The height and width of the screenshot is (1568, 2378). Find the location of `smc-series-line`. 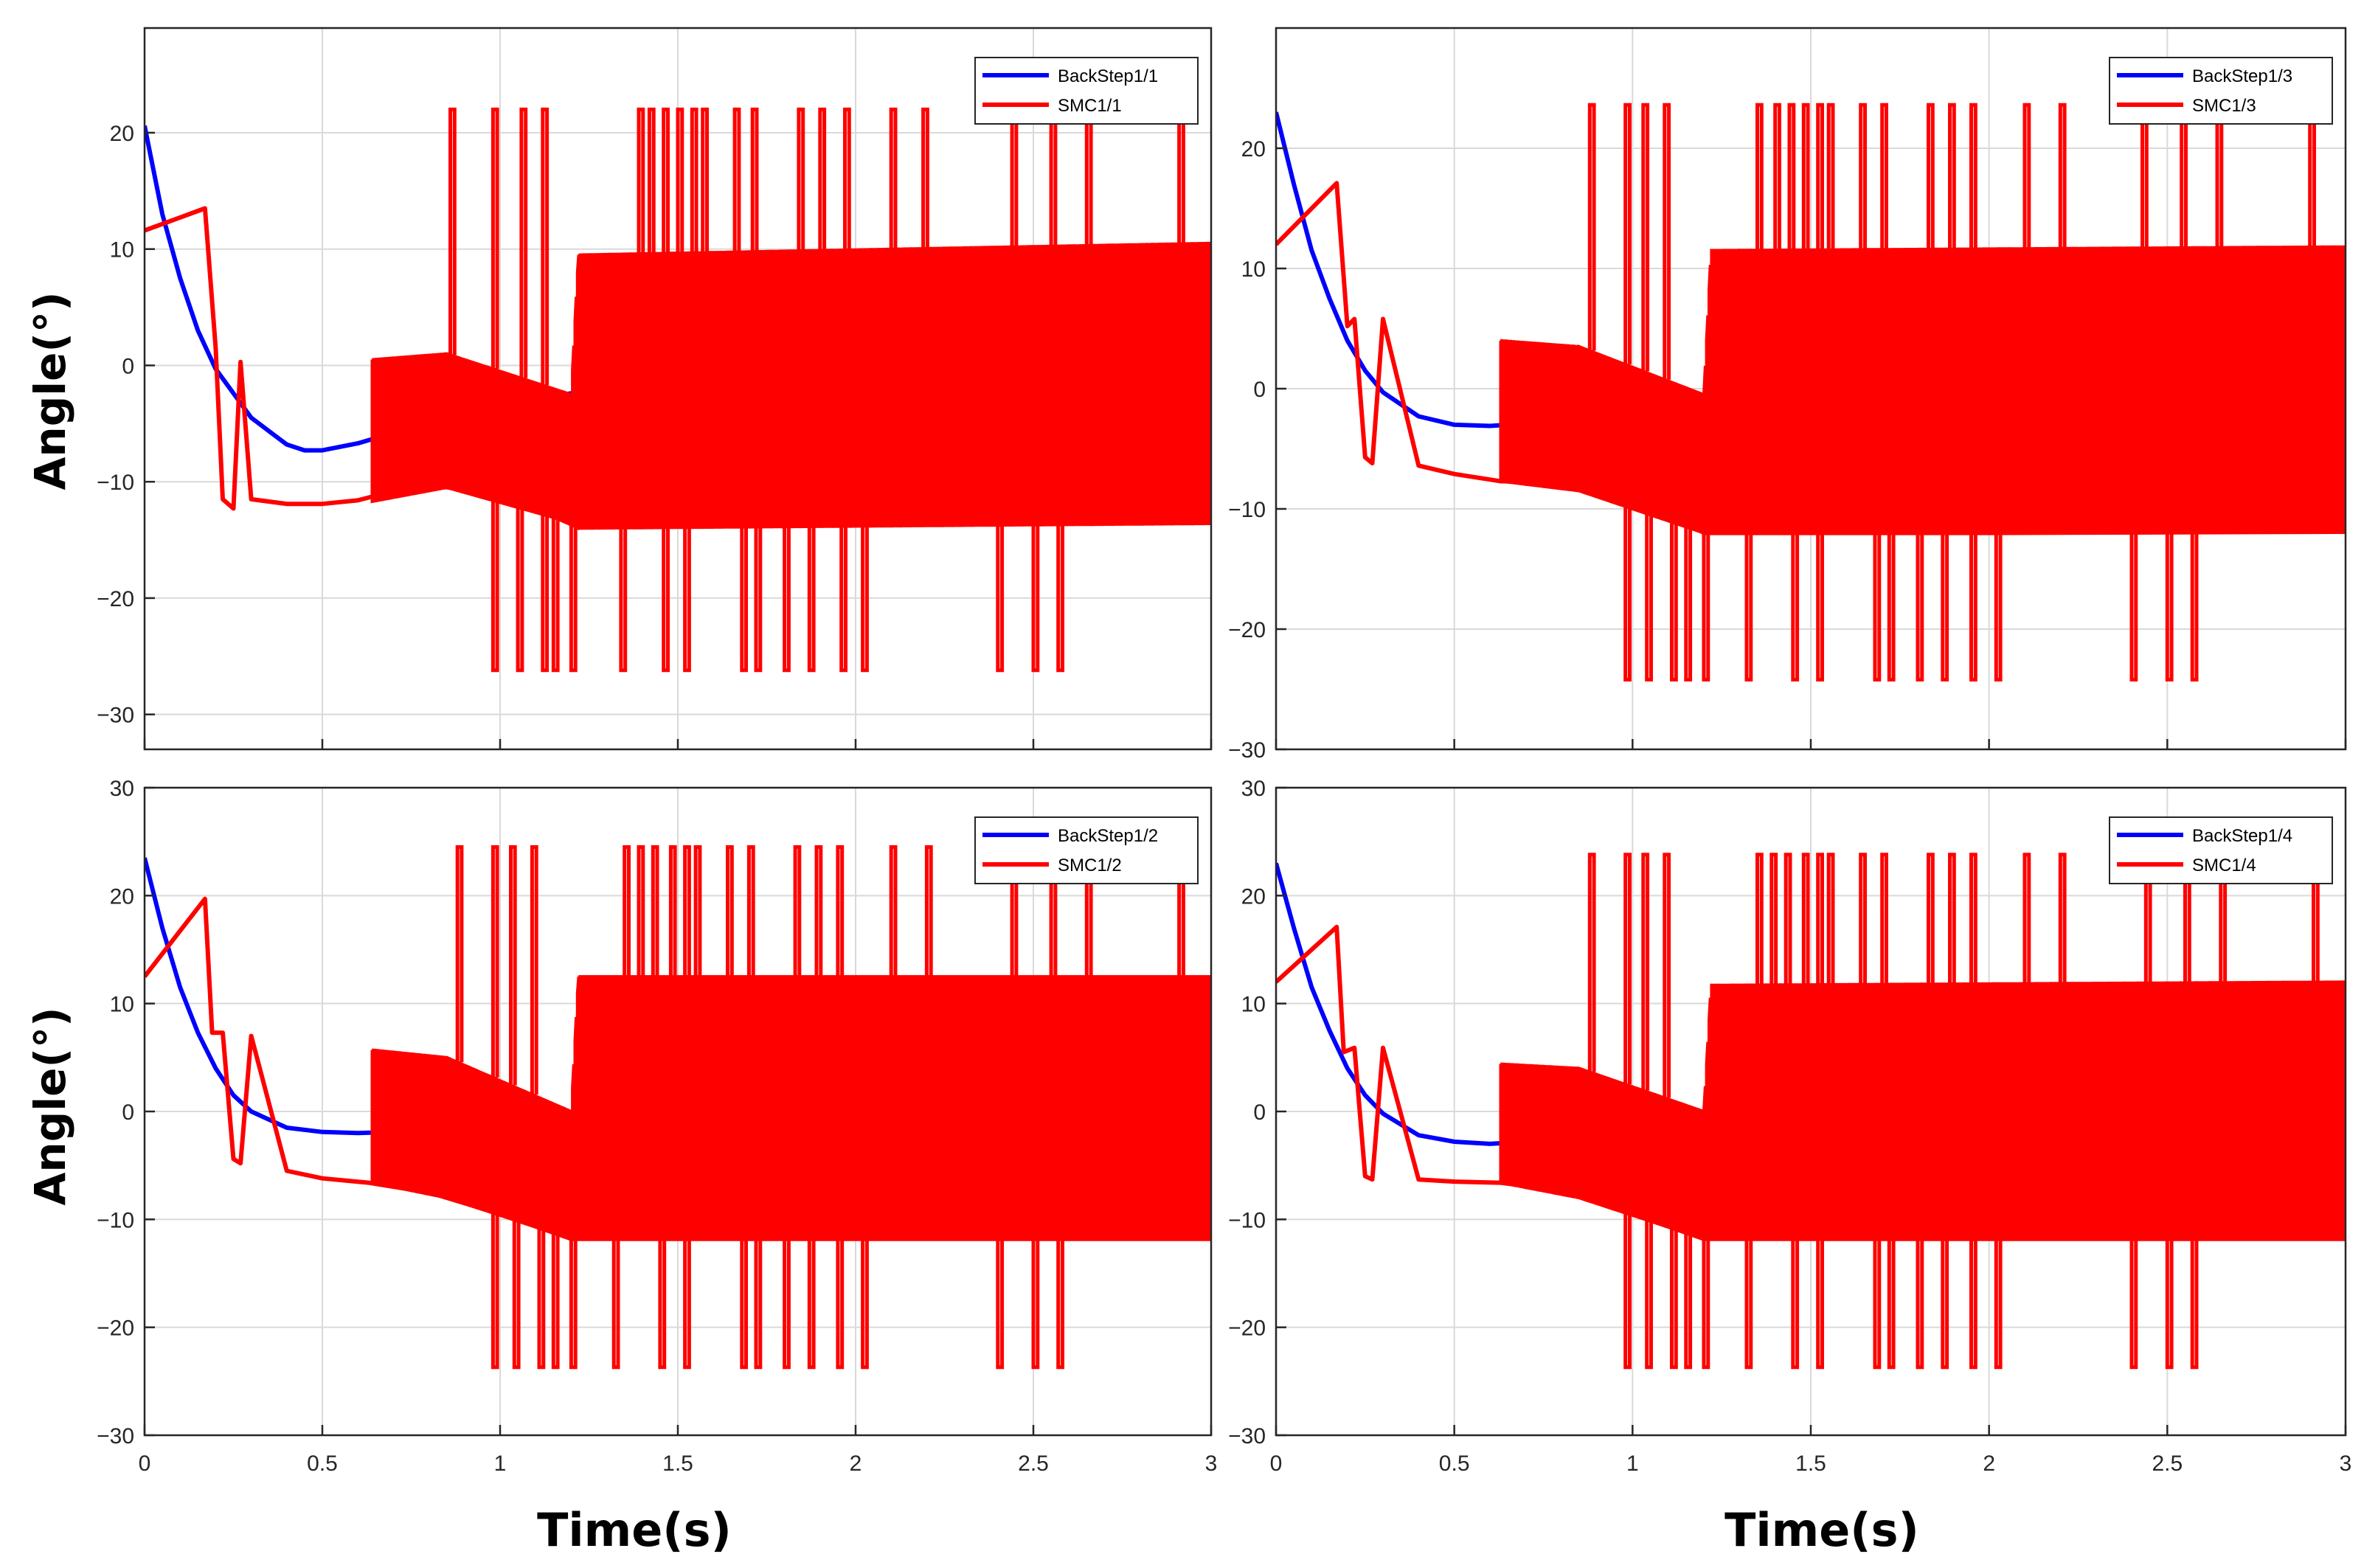

smc-series-line is located at coordinates (1811, 1082).